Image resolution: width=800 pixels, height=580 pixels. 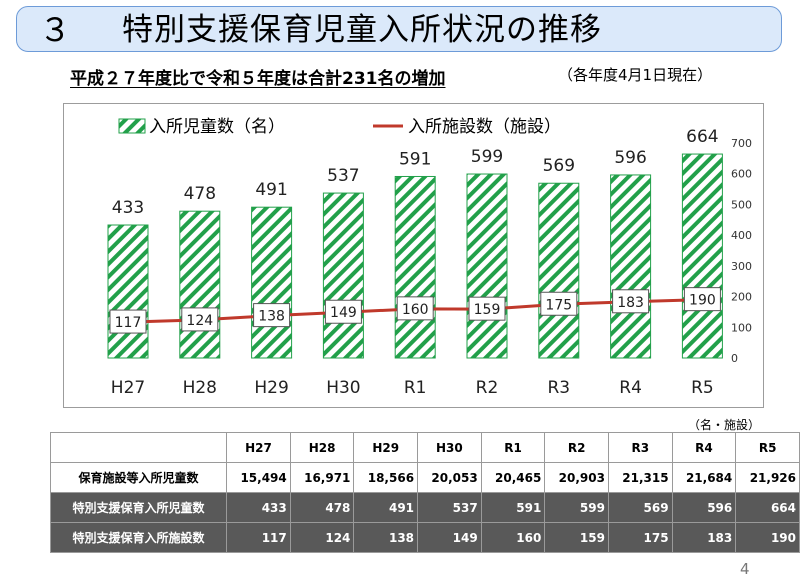 What do you see at coordinates (702, 301) in the screenshot?
I see `line-value-label: 190` at bounding box center [702, 301].